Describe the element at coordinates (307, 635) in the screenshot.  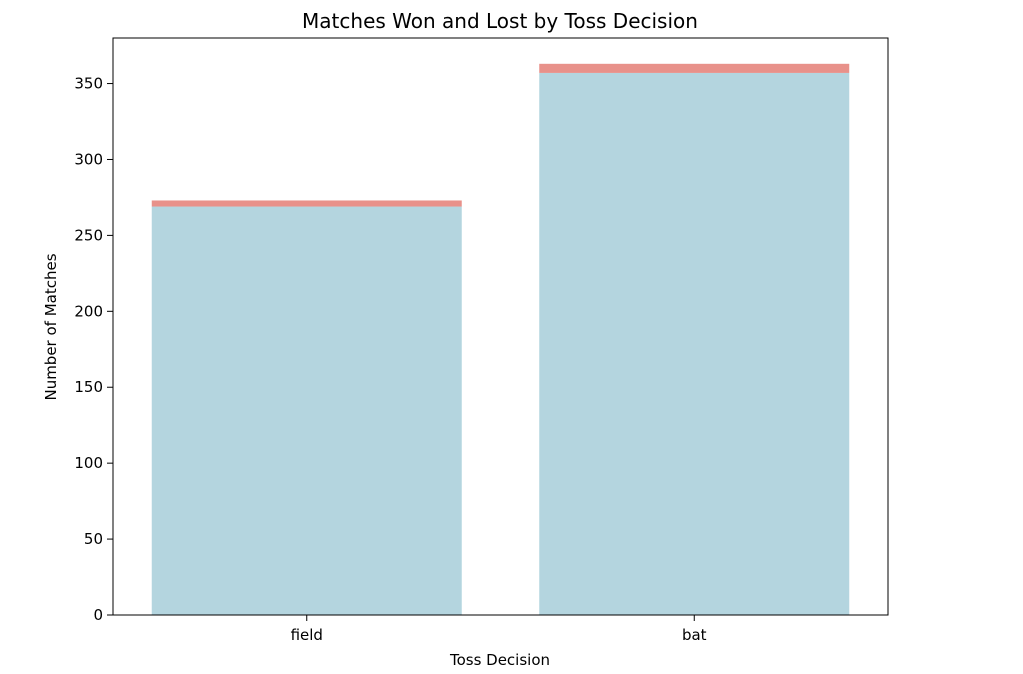
I see `x-tick-label: field` at that location.